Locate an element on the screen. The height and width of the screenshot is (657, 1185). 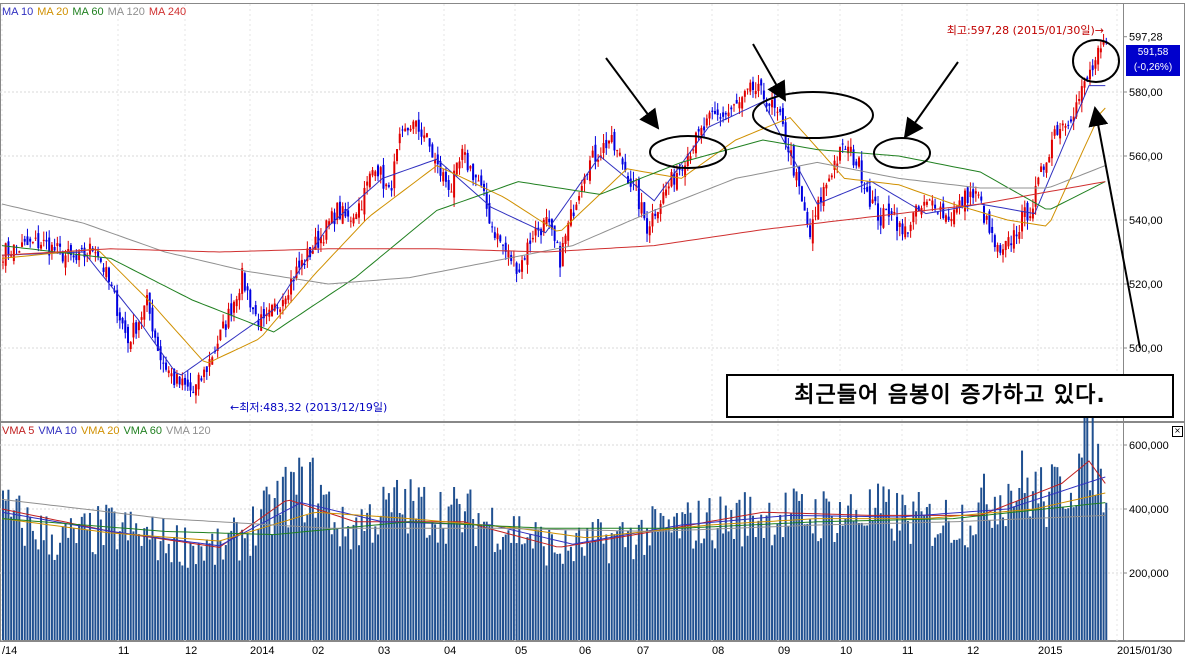
legend-vma-5: VMA 5 is located at coordinates (18, 431).